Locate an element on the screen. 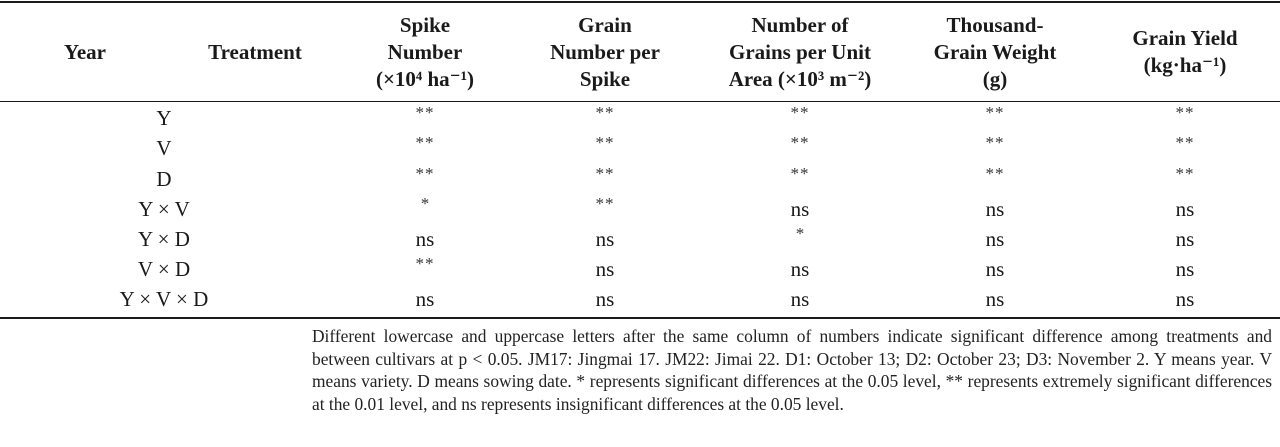 The height and width of the screenshot is (447, 1280). table-row: Y × V * ** ns ns ns is located at coordinates (640, 209).